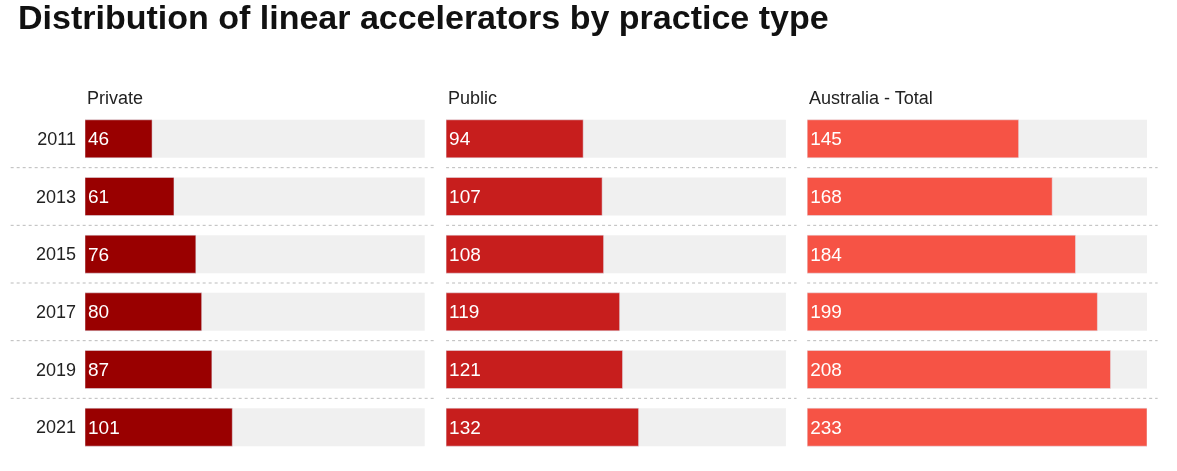 The width and height of the screenshot is (1177, 471). Describe the element at coordinates (55, 427) in the screenshot. I see `y-tick-label: 2021` at that location.